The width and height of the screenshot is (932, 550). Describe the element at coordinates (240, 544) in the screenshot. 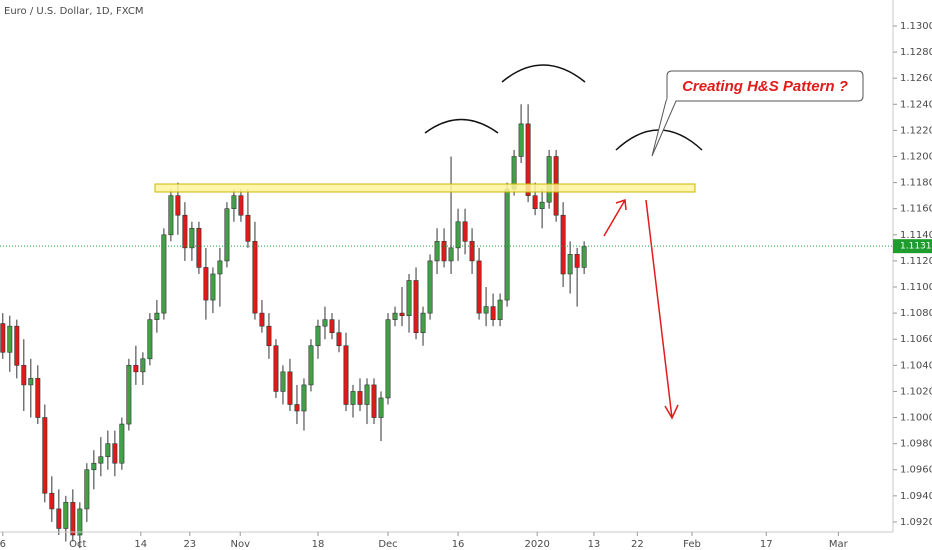

I see `x-tick-label: Nov` at that location.